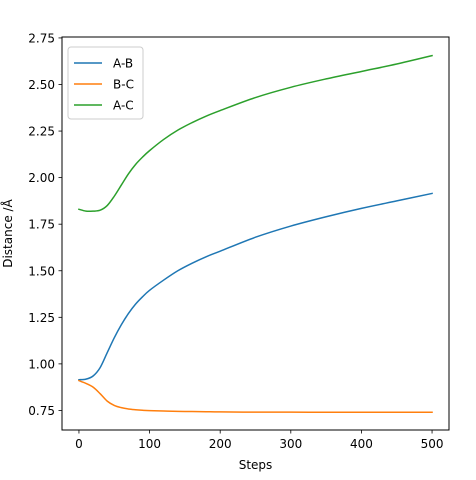  I want to click on y-tick-label: 2.50, so click(41, 85).